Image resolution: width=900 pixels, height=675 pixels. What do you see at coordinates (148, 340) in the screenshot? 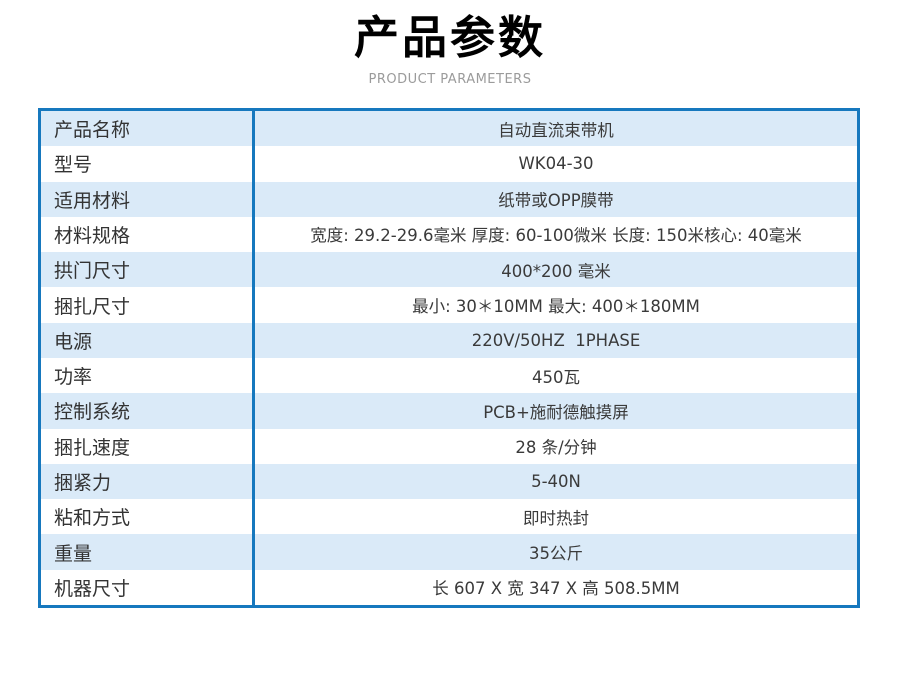
I see `row-label: 电源` at bounding box center [148, 340].